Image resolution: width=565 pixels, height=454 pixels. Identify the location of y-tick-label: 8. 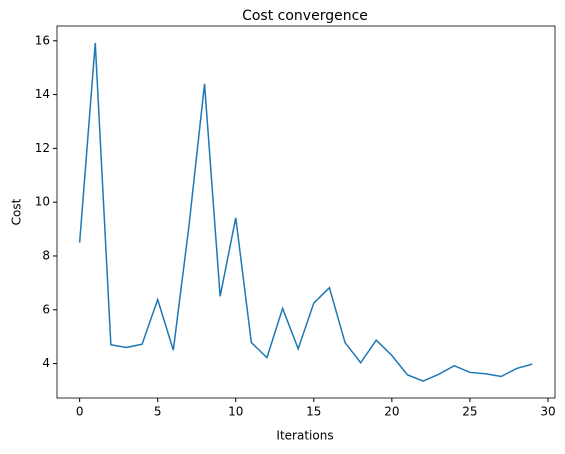
(46, 255).